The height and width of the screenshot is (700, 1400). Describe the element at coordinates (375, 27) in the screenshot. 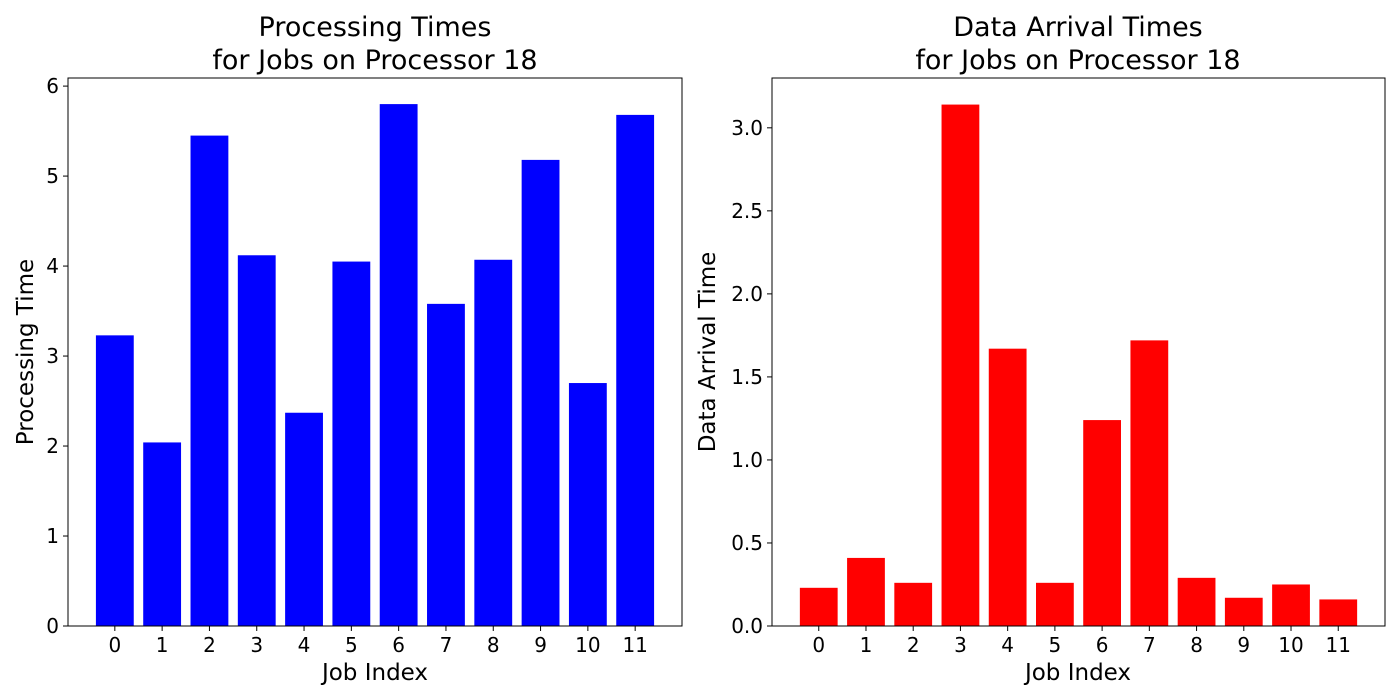

I see `chart-title-line-1: Processing Times` at that location.